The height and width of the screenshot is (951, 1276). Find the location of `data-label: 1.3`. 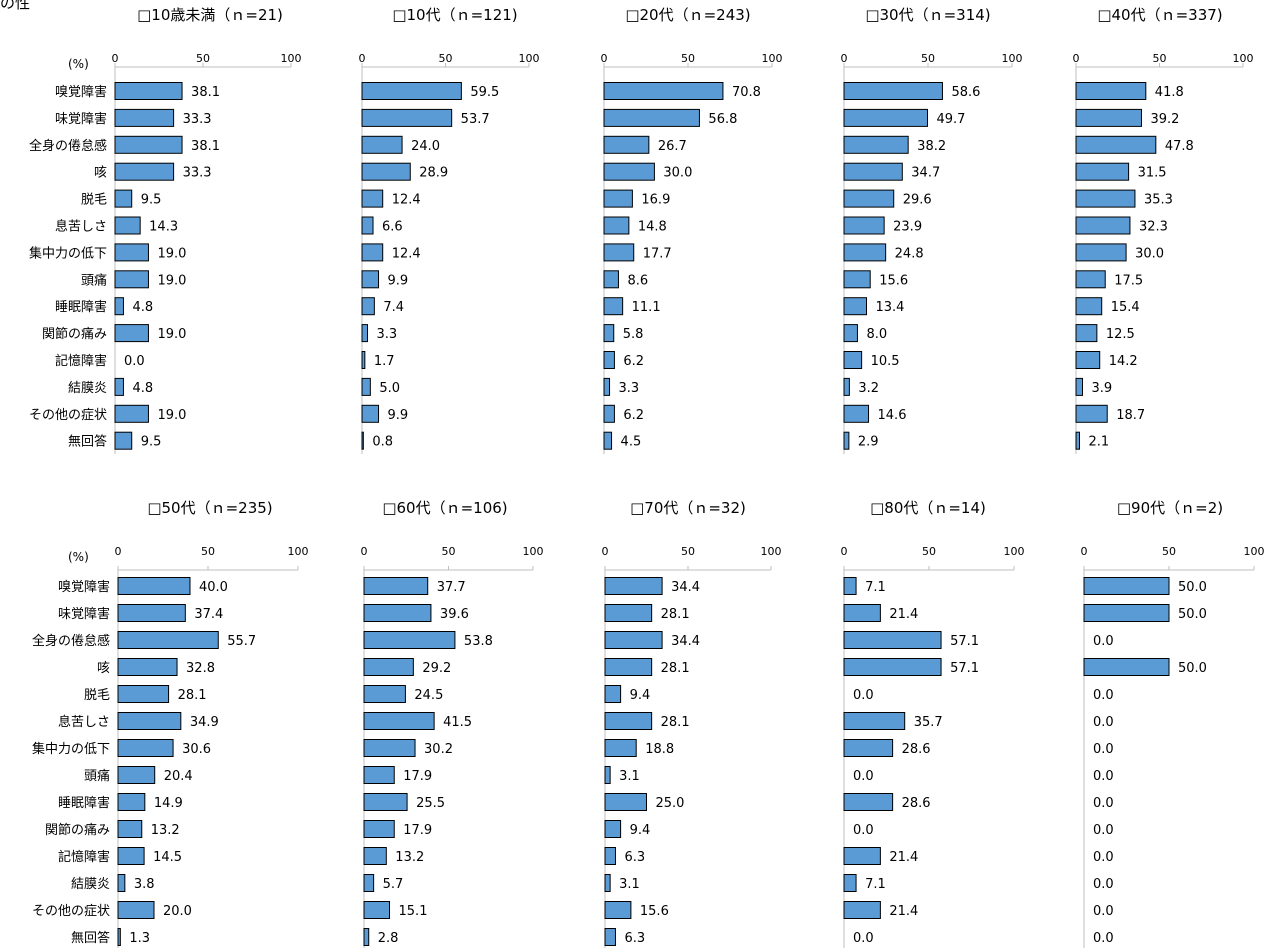

data-label: 1.3 is located at coordinates (139, 938).